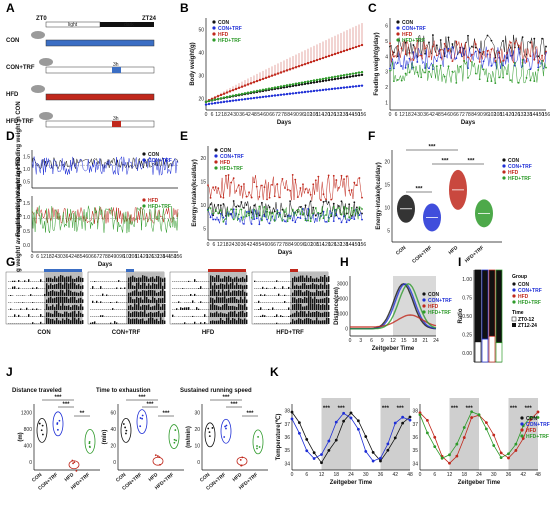 The width and height of the screenshot is (550, 505). I want to click on panelI-legend-item: CON, so click(524, 285).